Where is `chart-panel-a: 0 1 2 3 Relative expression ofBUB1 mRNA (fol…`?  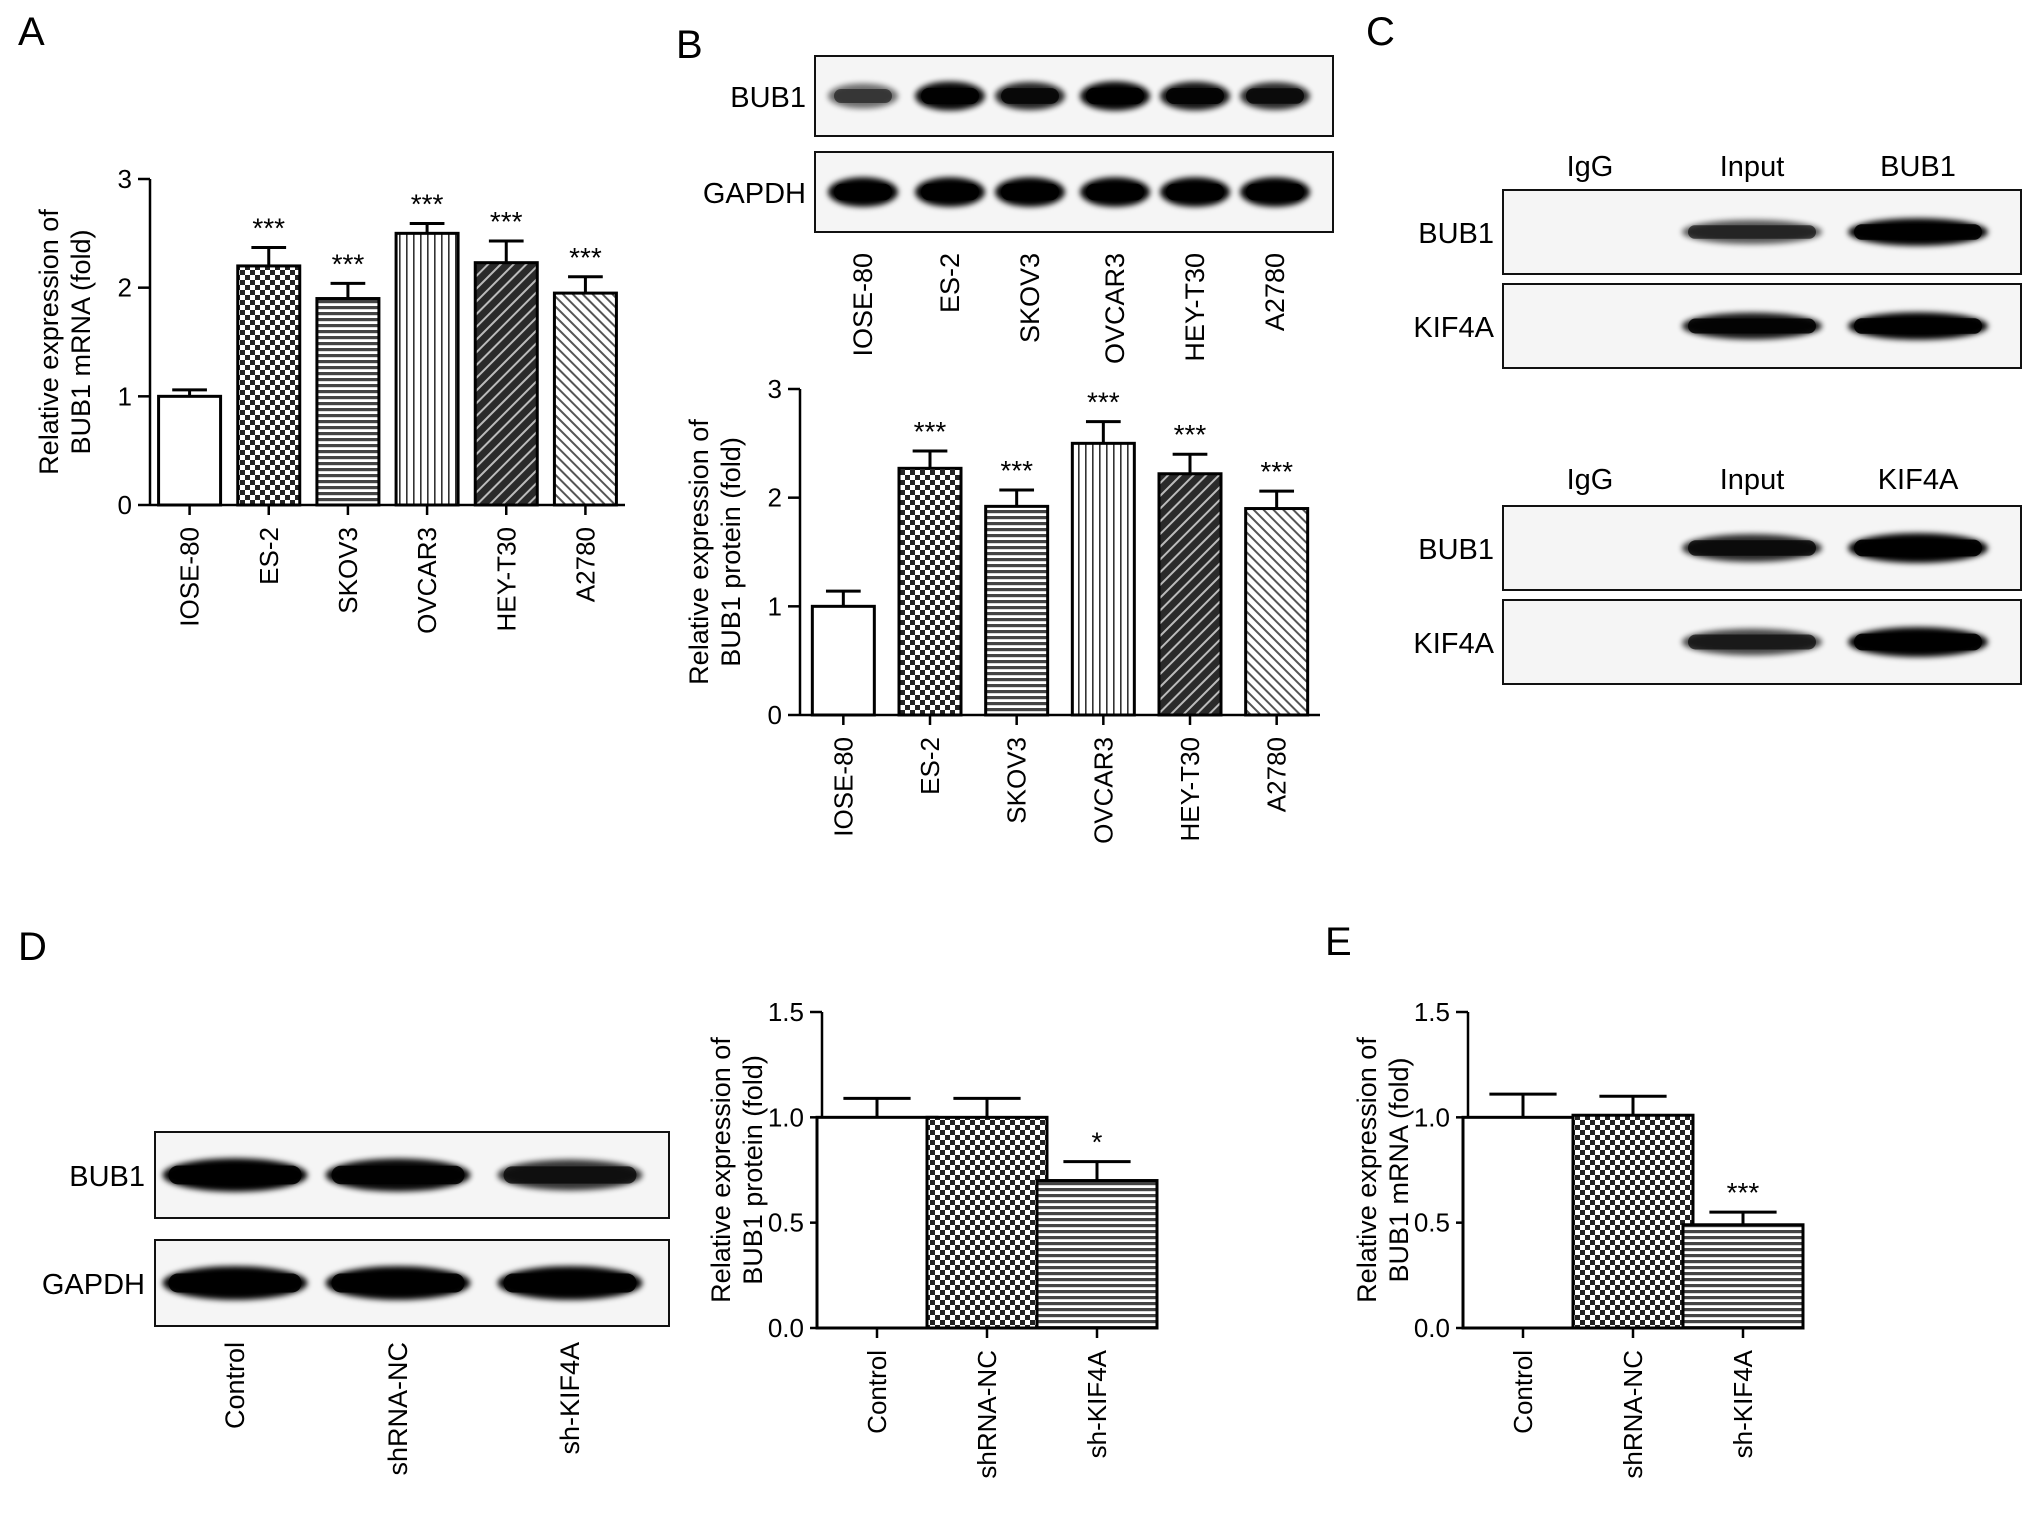 chart-panel-a: 0 1 2 3 Relative expression ofBUB1 mRNA (fol… is located at coordinates (329, 399).